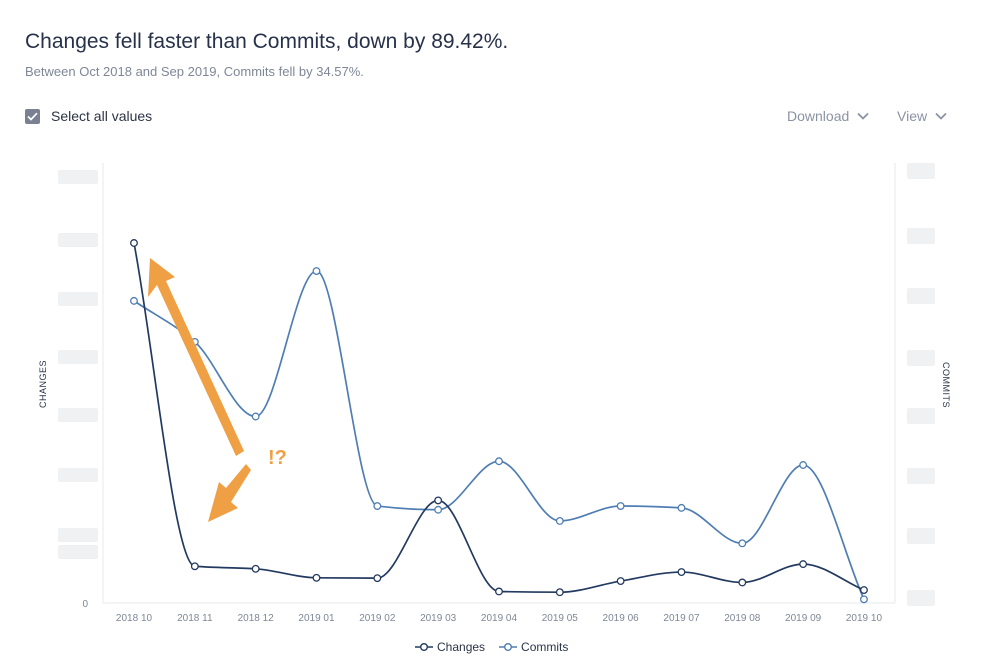  I want to click on x-tick-label: 2019 09, so click(803, 618).